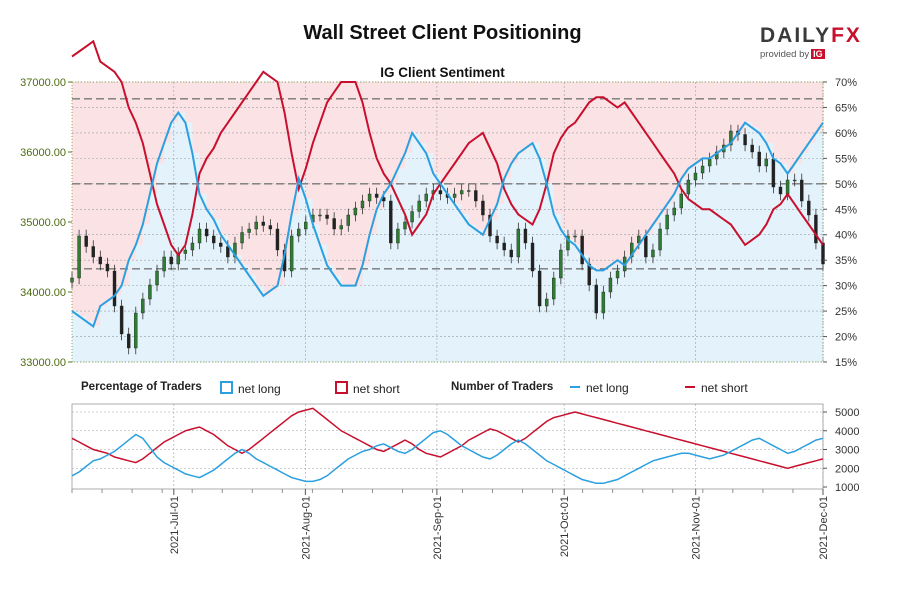 The width and height of the screenshot is (900, 600). I want to click on count-tick-label: 3000, so click(847, 451).